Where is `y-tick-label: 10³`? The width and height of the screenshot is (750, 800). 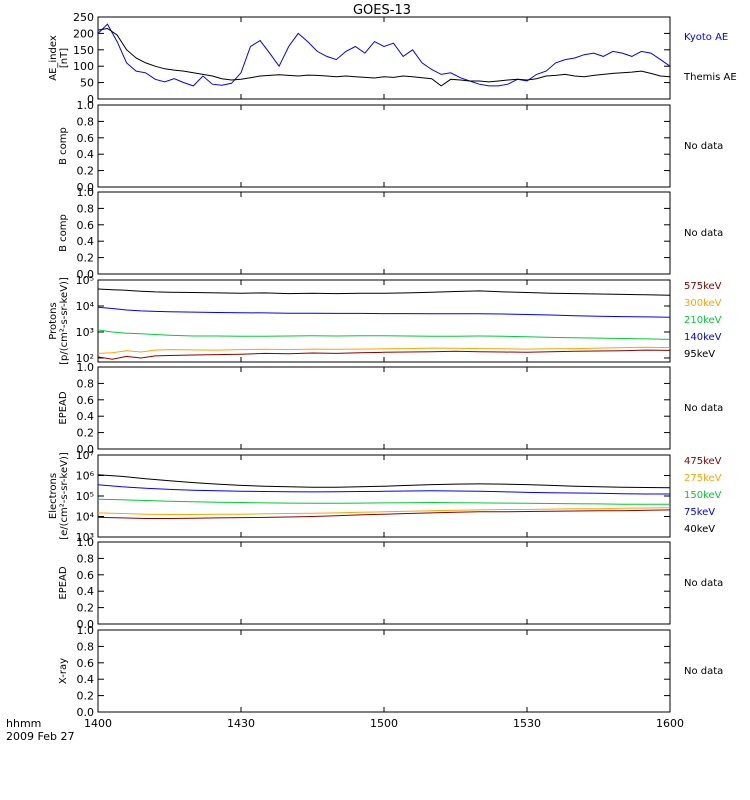 y-tick-label: 10³ is located at coordinates (85, 332).